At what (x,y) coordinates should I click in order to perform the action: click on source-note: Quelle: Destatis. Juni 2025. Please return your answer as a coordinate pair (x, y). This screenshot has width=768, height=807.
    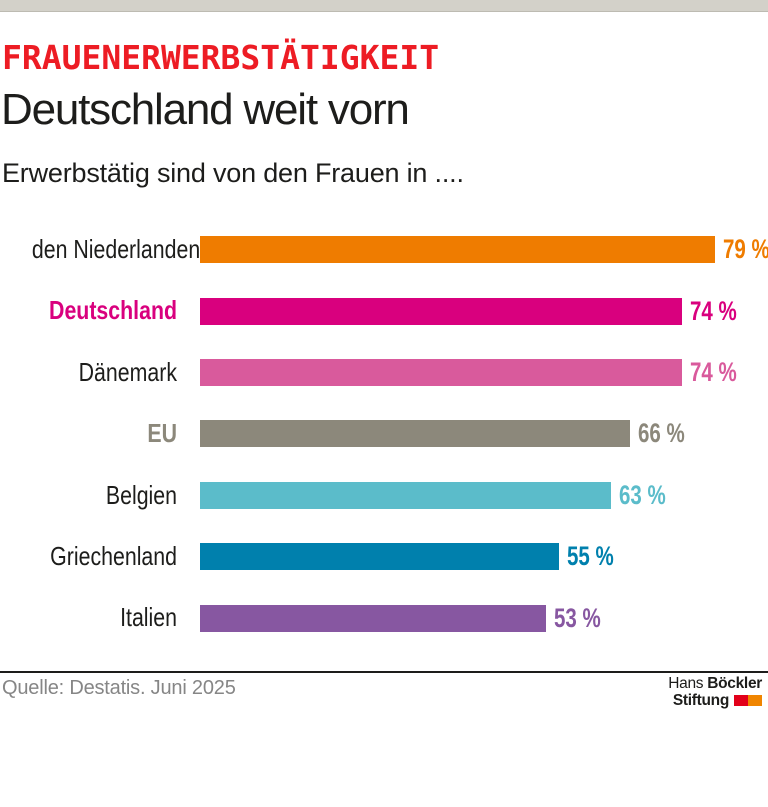
    Looking at the image, I should click on (119, 688).